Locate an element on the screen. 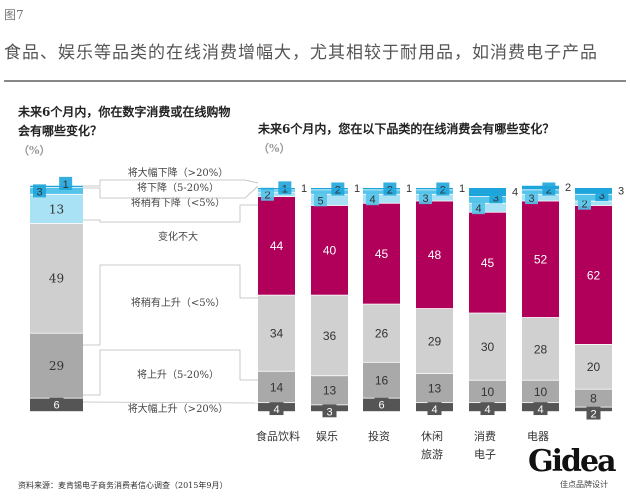  value-label: 36 is located at coordinates (330, 336).